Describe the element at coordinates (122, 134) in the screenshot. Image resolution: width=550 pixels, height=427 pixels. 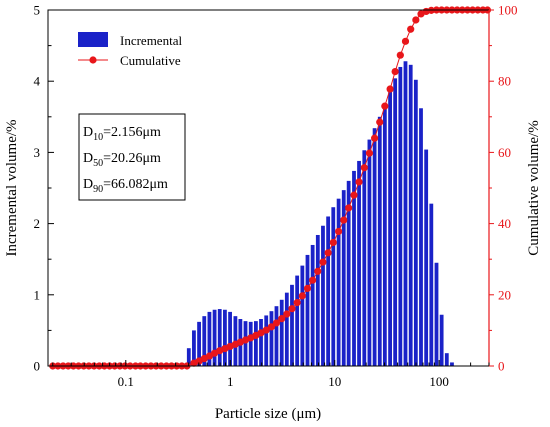
I see `d10-label: D10=2.156μm` at that location.